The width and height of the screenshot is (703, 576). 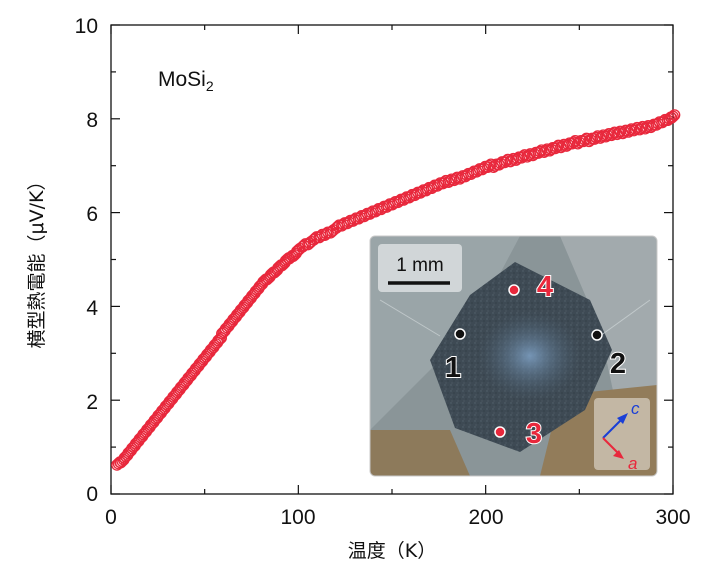 What do you see at coordinates (485, 517) in the screenshot?
I see `x-tick-label-200: 200` at bounding box center [485, 517].